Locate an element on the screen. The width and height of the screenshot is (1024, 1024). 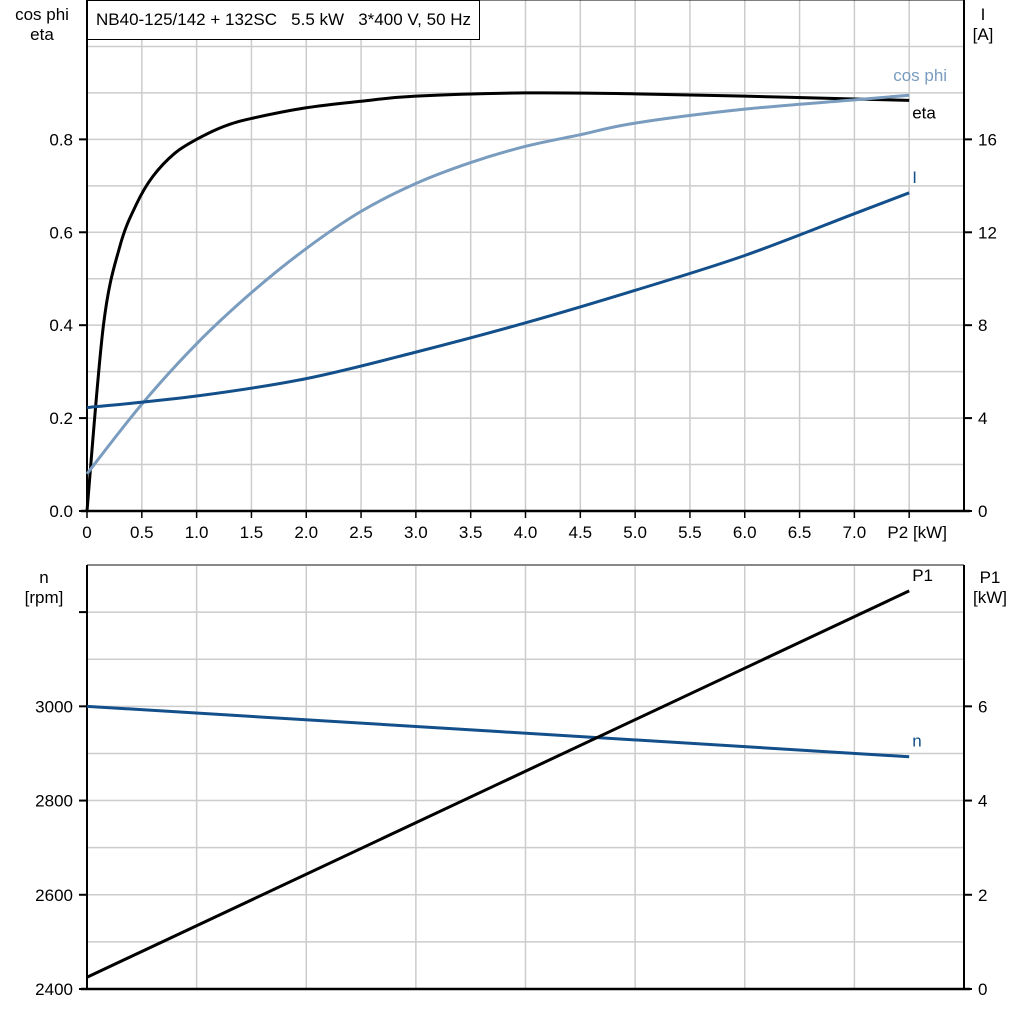
left-axis-label: eta is located at coordinates (42, 34).